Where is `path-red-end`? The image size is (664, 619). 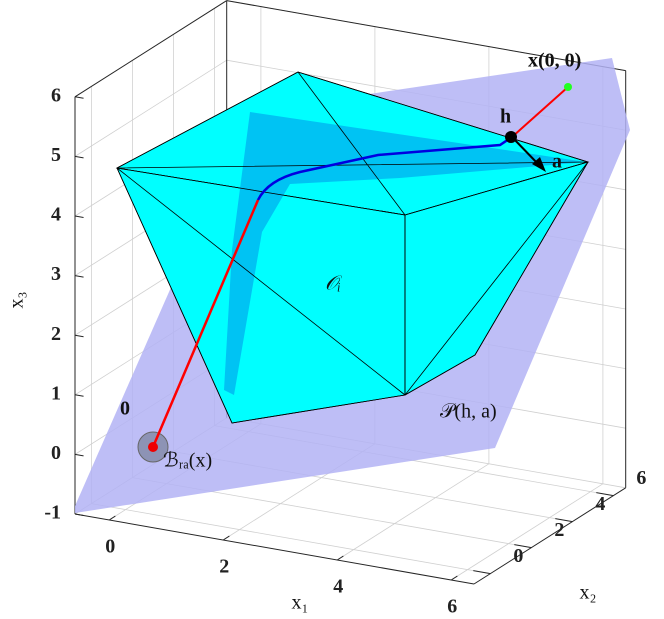
path-red-end is located at coordinates (540, 112).